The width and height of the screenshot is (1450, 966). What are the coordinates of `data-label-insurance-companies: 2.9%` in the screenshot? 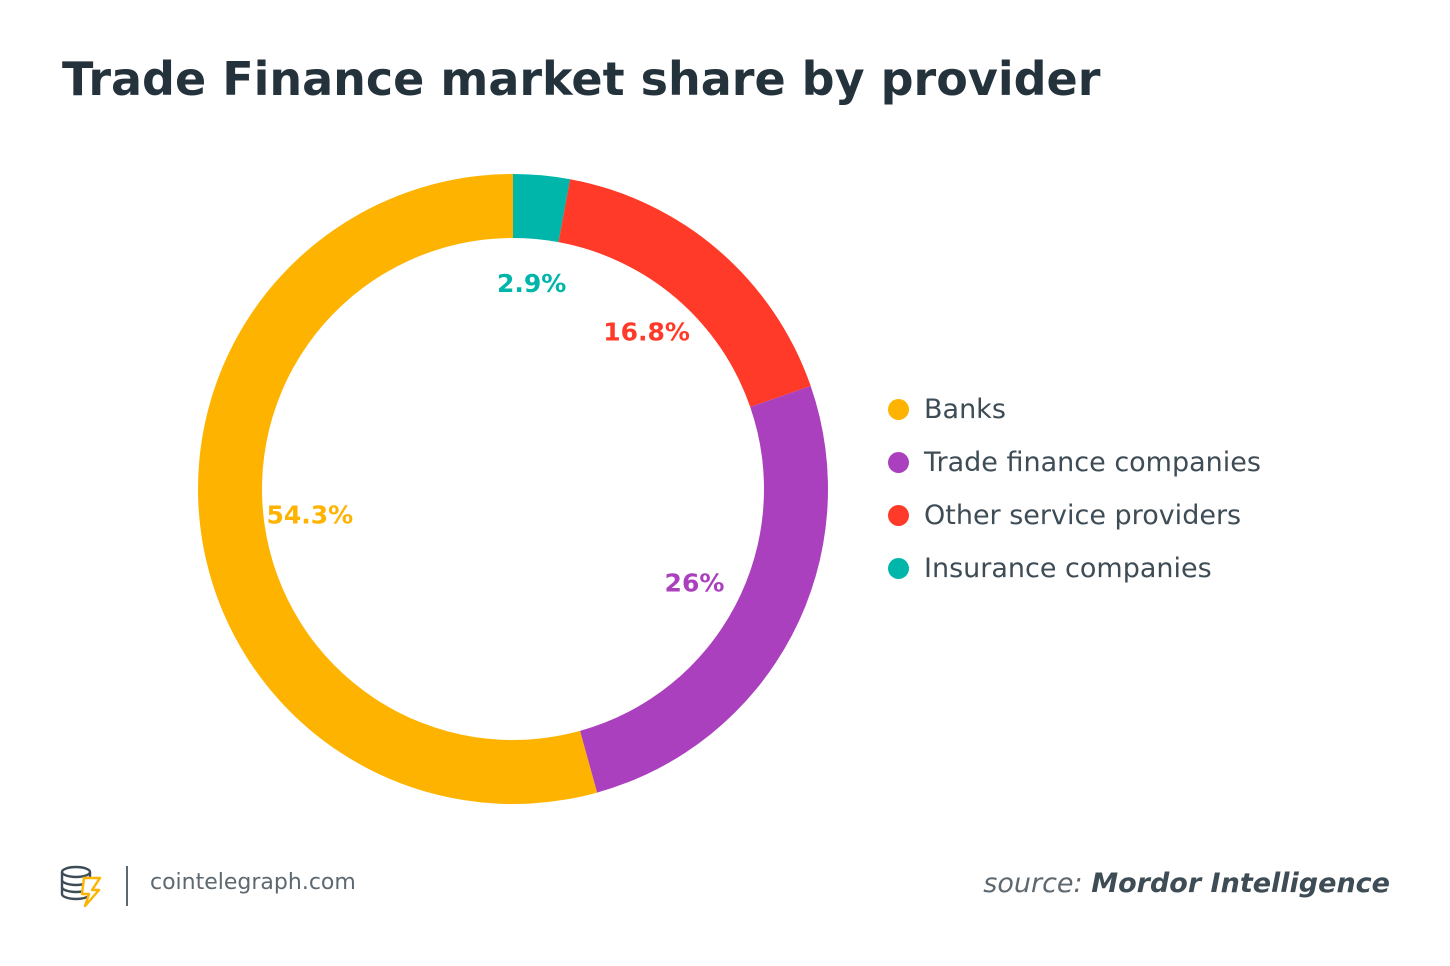 It's located at (531, 283).